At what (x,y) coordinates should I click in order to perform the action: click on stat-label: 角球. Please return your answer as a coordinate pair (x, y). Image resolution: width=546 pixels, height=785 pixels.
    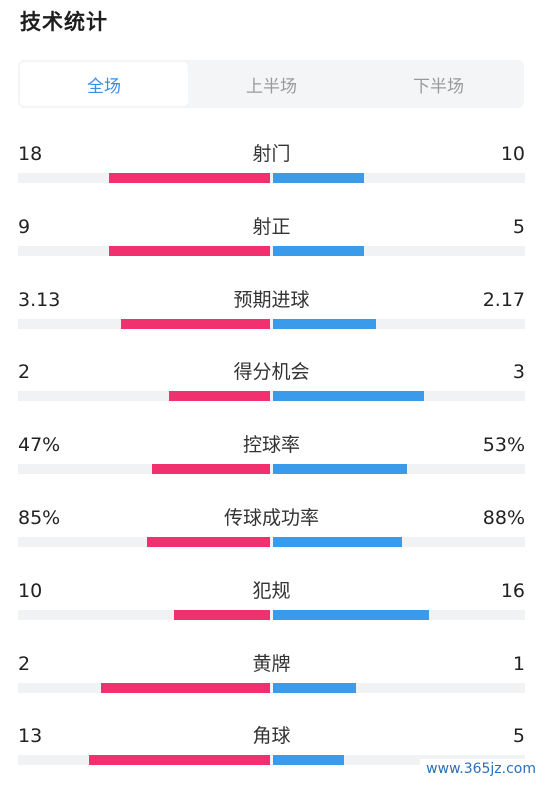
    Looking at the image, I should click on (271, 736).